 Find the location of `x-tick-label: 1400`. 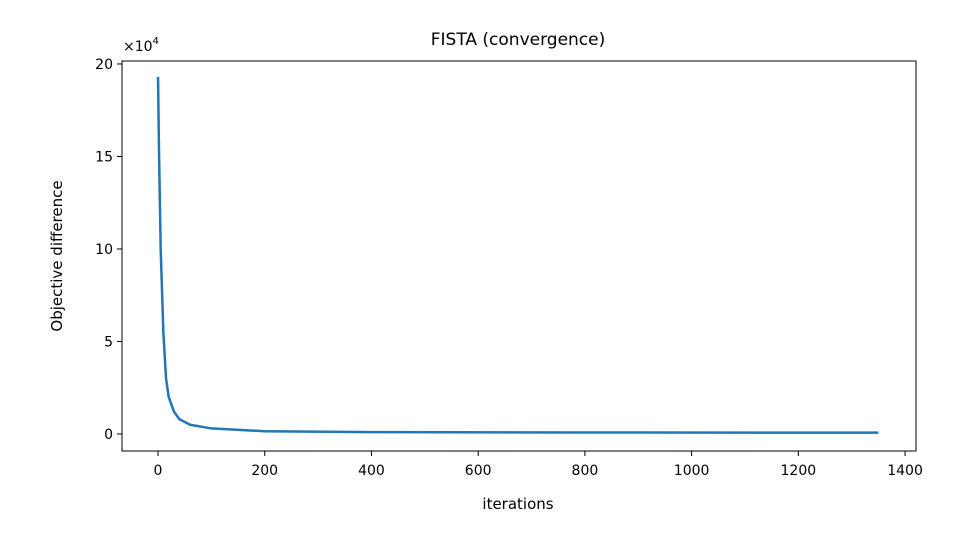

x-tick-label: 1400 is located at coordinates (905, 471).